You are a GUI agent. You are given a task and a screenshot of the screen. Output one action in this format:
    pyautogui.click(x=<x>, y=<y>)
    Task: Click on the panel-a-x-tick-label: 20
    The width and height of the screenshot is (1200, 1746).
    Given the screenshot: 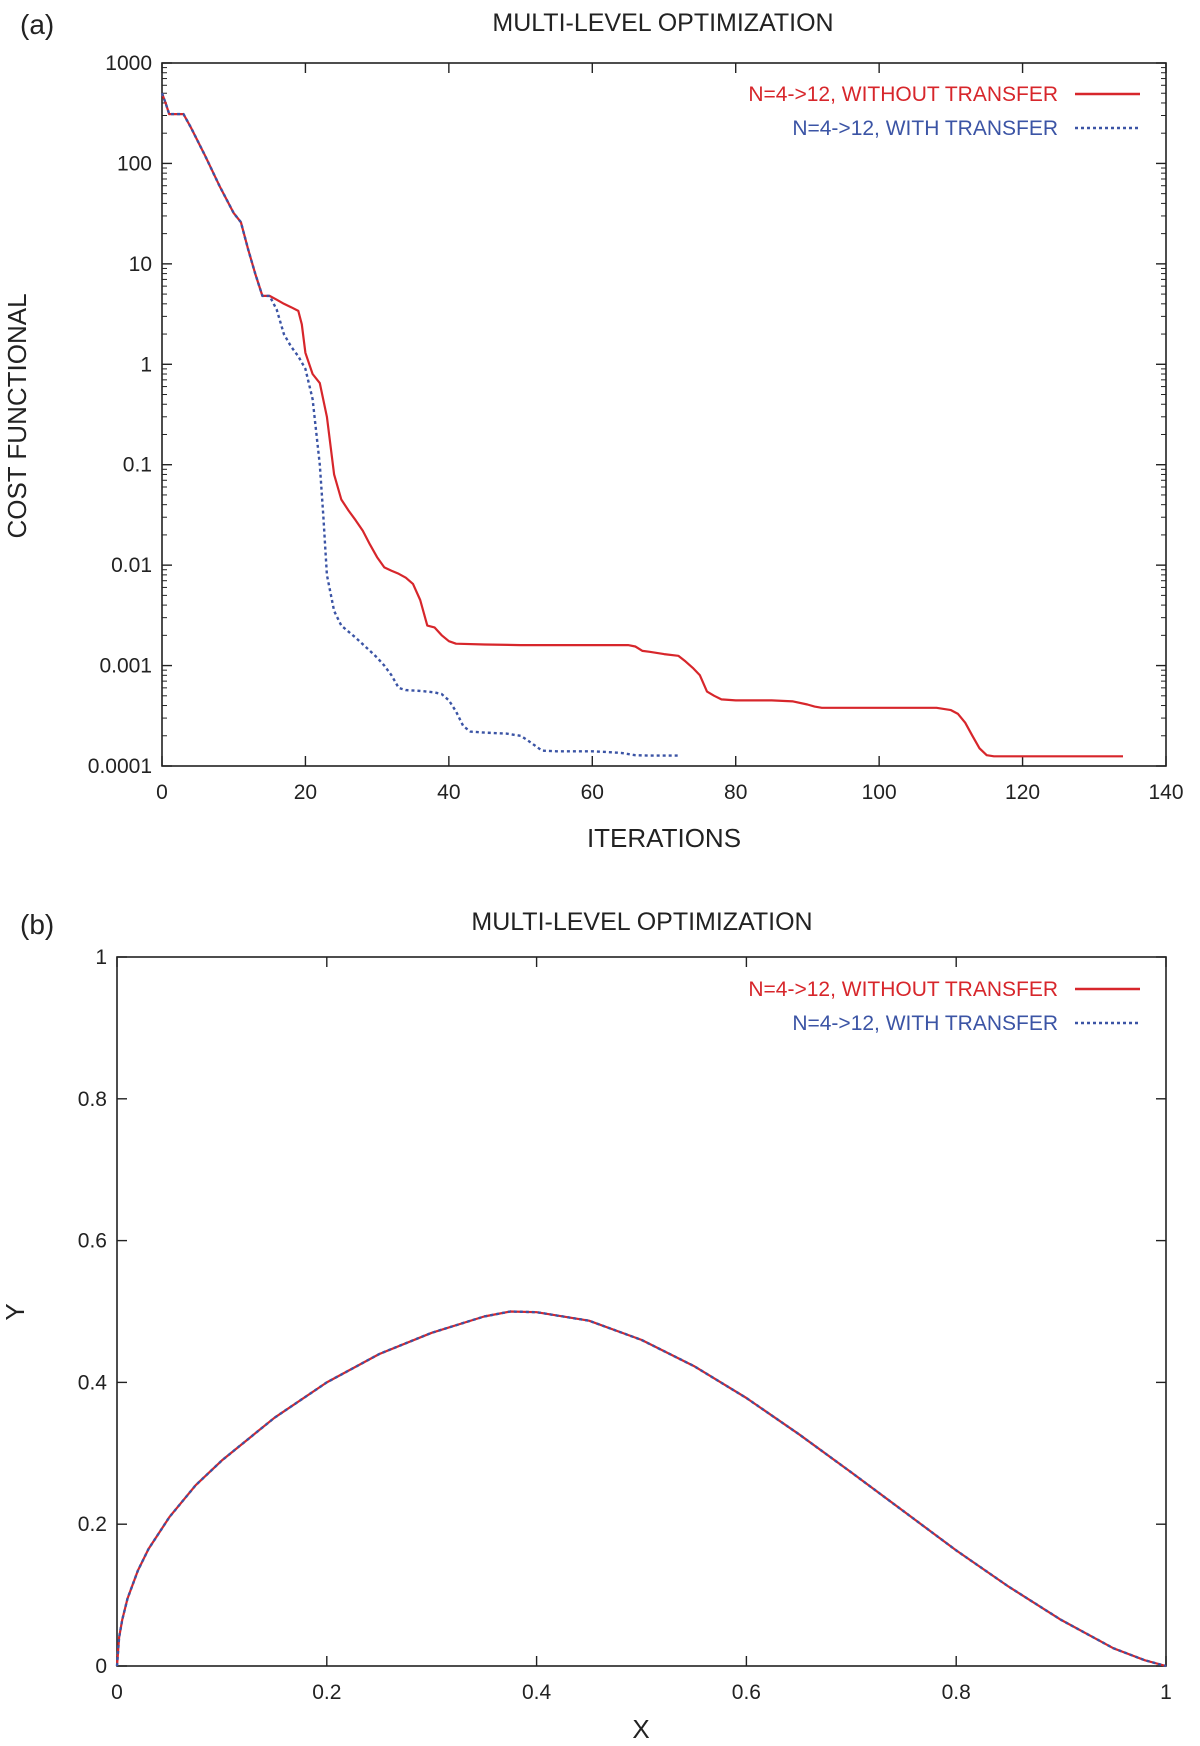 What is the action you would take?
    pyautogui.click(x=305, y=792)
    